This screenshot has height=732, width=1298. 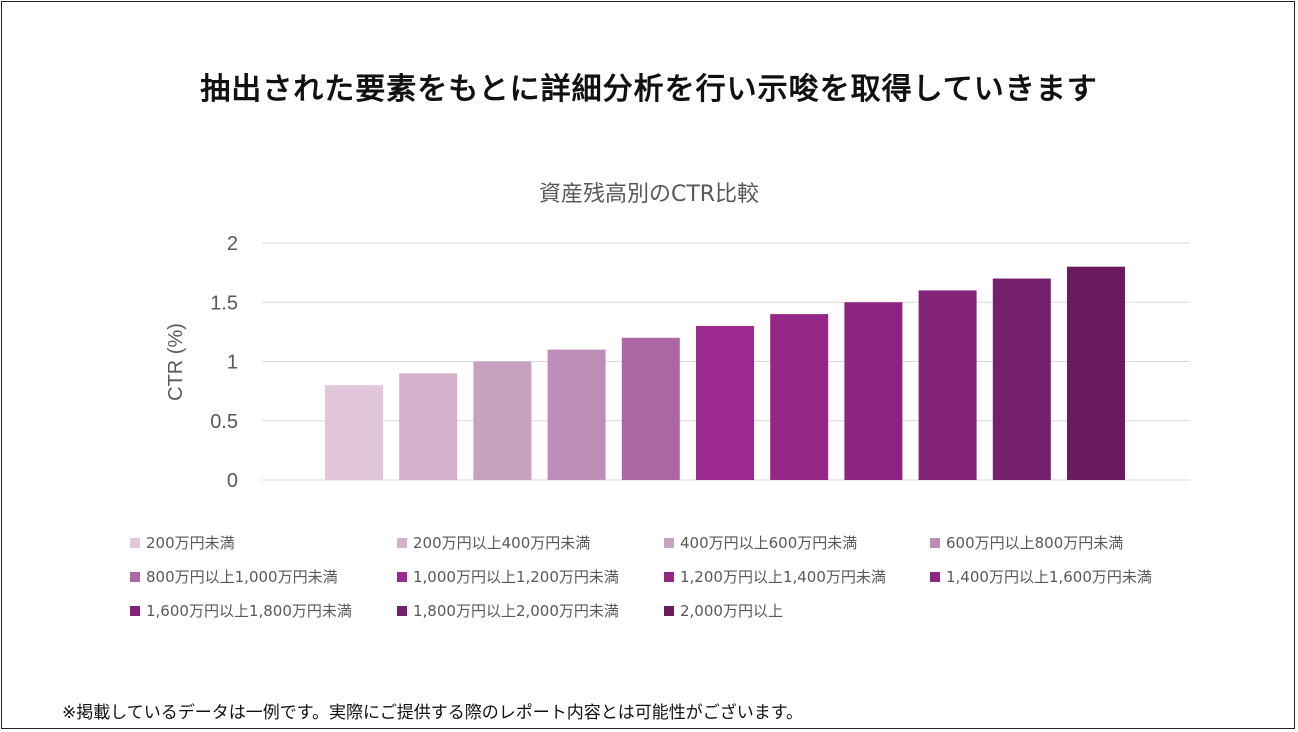 What do you see at coordinates (249, 611) in the screenshot?
I see `legend-label: 1,600万円以上1,800万円未満` at bounding box center [249, 611].